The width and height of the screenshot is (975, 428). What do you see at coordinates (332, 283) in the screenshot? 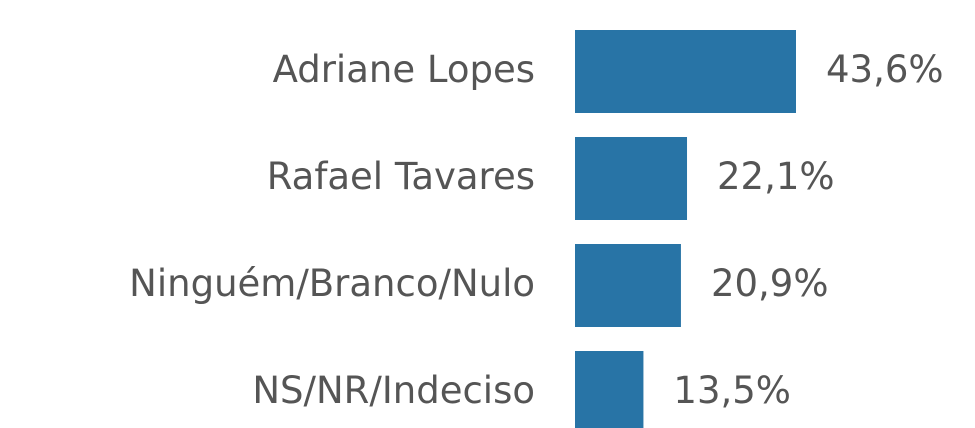
I see `category-label: Ninguém/Branco/Nulo` at bounding box center [332, 283].